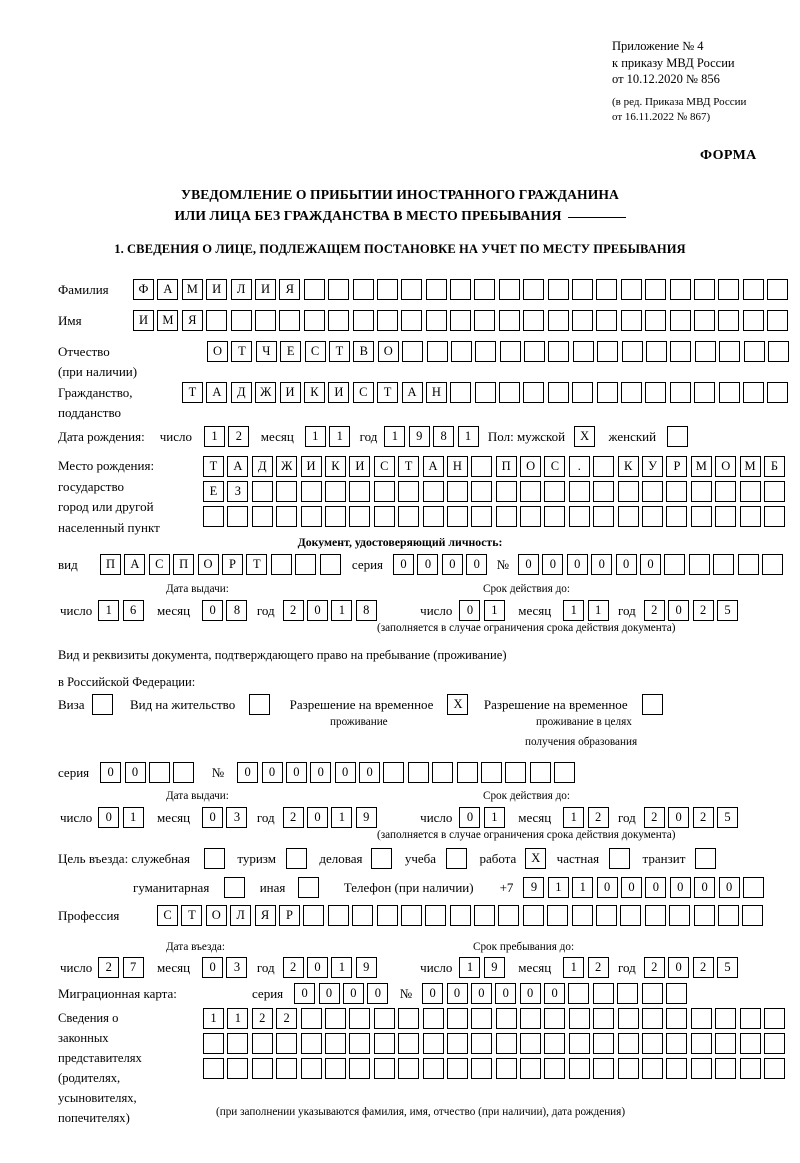 The width and height of the screenshot is (800, 1163). I want to click on grid-cell: 7, so click(133, 967).